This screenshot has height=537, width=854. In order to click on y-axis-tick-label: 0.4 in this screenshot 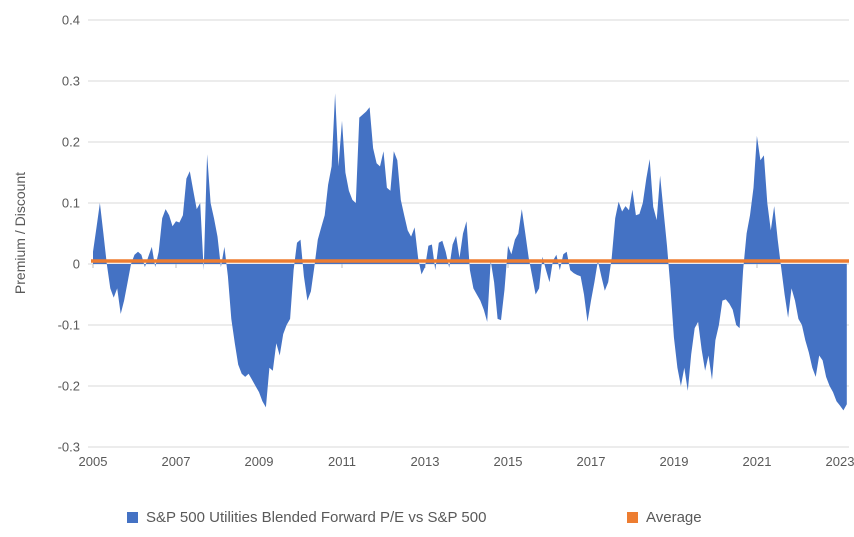, I will do `click(71, 20)`.